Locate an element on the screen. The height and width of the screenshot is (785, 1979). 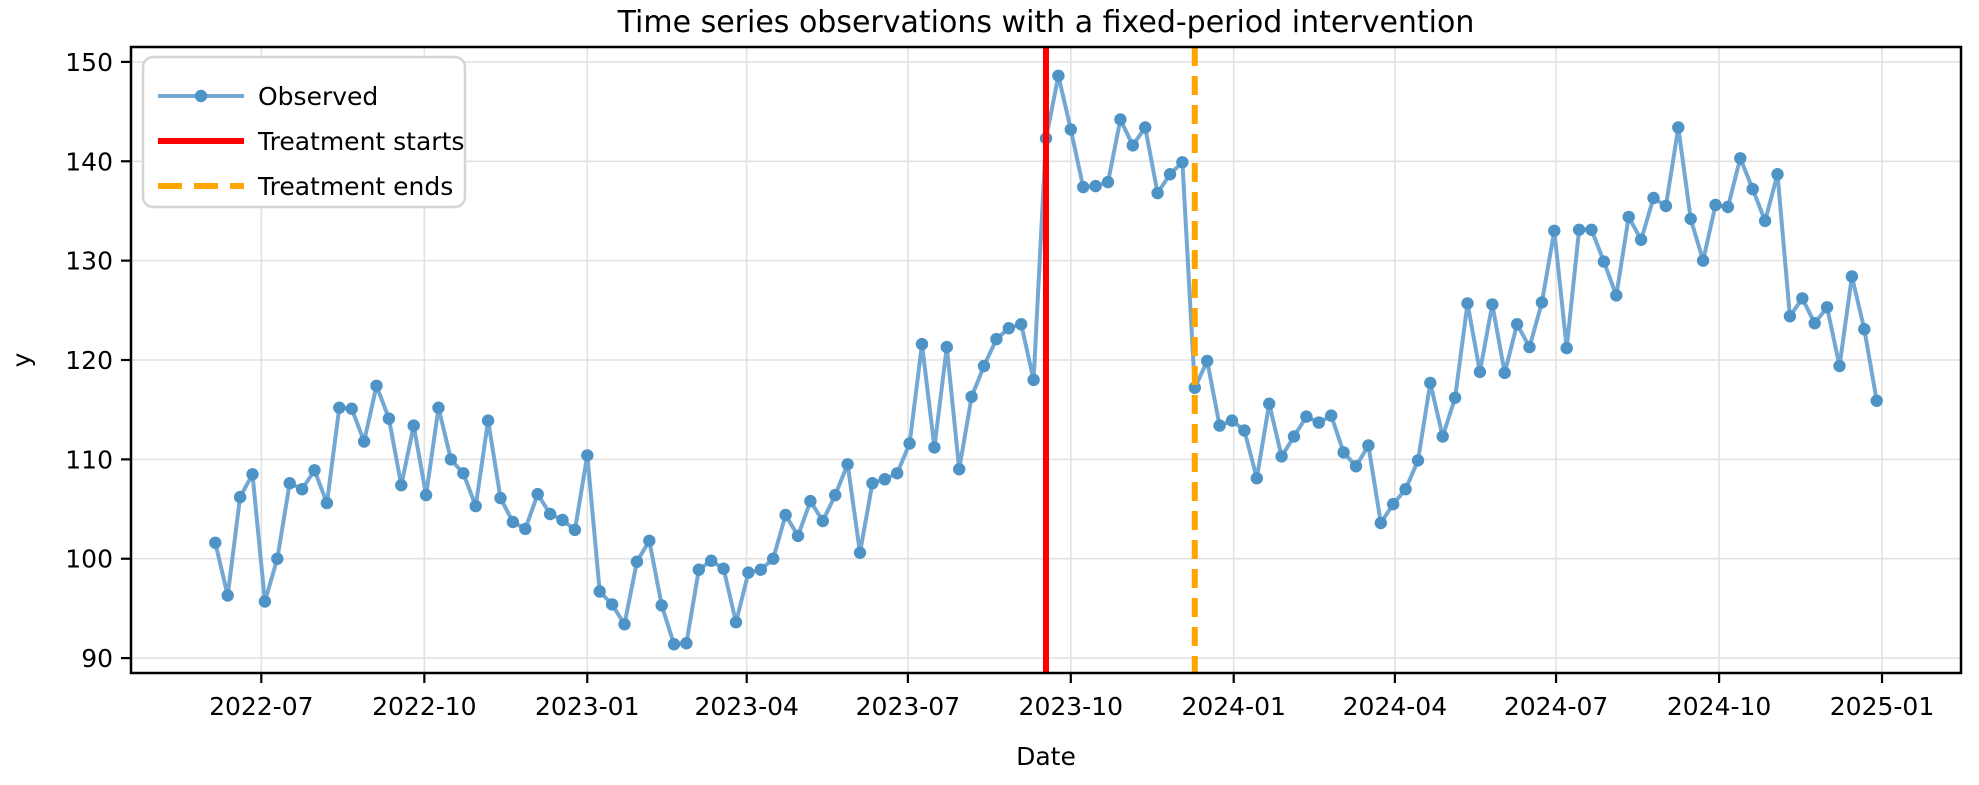
intervention-lines-layer is located at coordinates (1120, 360).